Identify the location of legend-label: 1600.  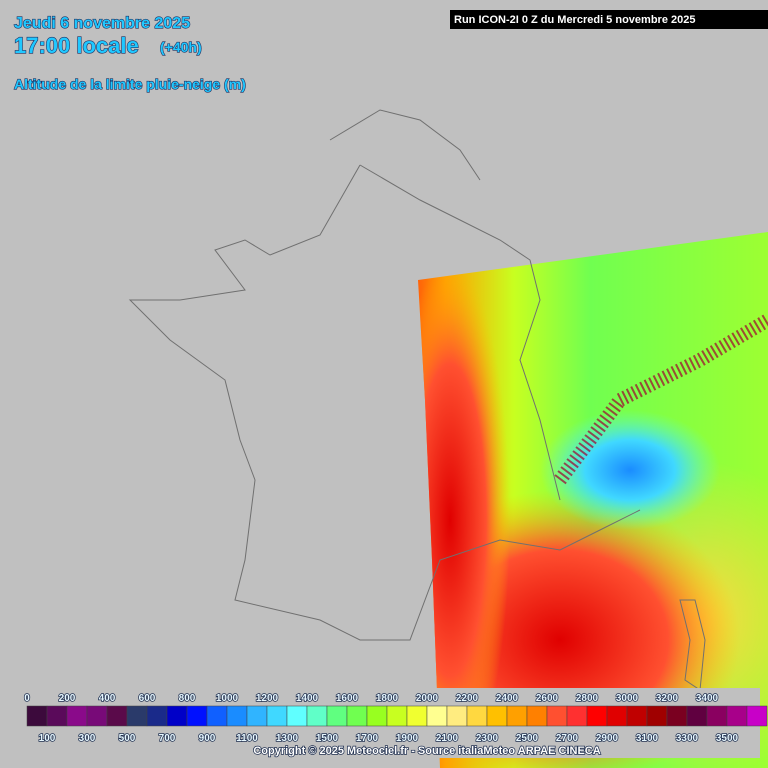
(347, 698).